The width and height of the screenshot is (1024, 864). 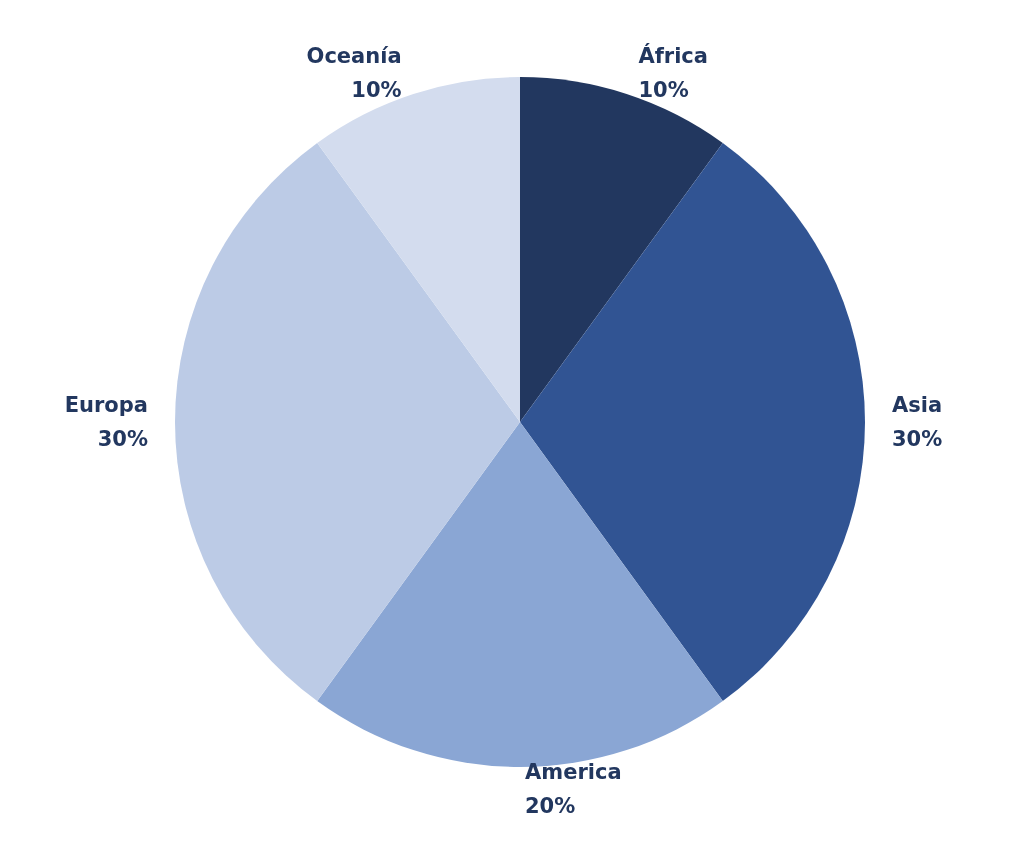 I want to click on data-label: 20%, so click(x=550, y=806).